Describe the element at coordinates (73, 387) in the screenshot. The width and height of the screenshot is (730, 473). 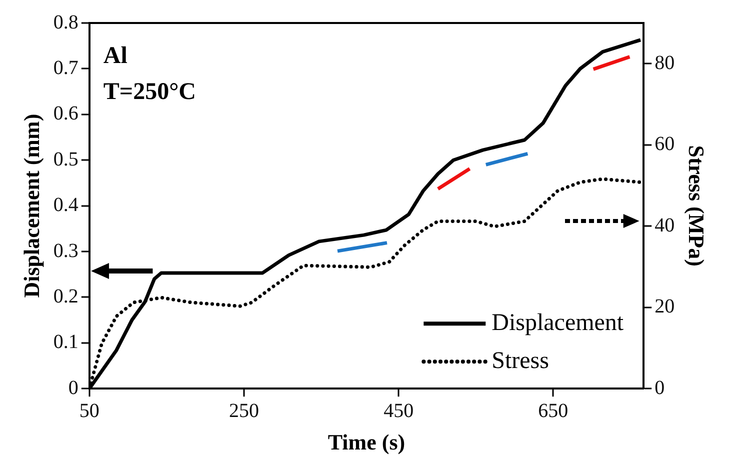
I see `y-tick-label: 0` at that location.